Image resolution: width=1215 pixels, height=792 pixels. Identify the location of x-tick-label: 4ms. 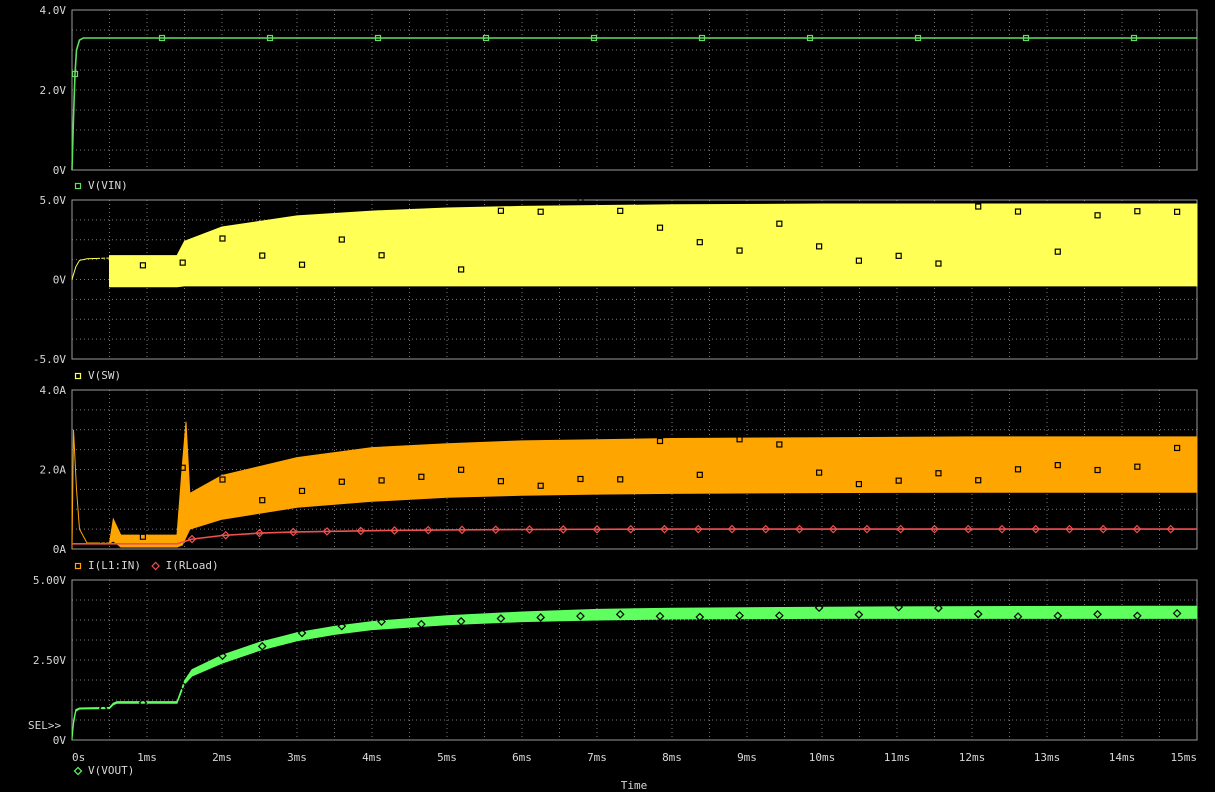
(372, 757).